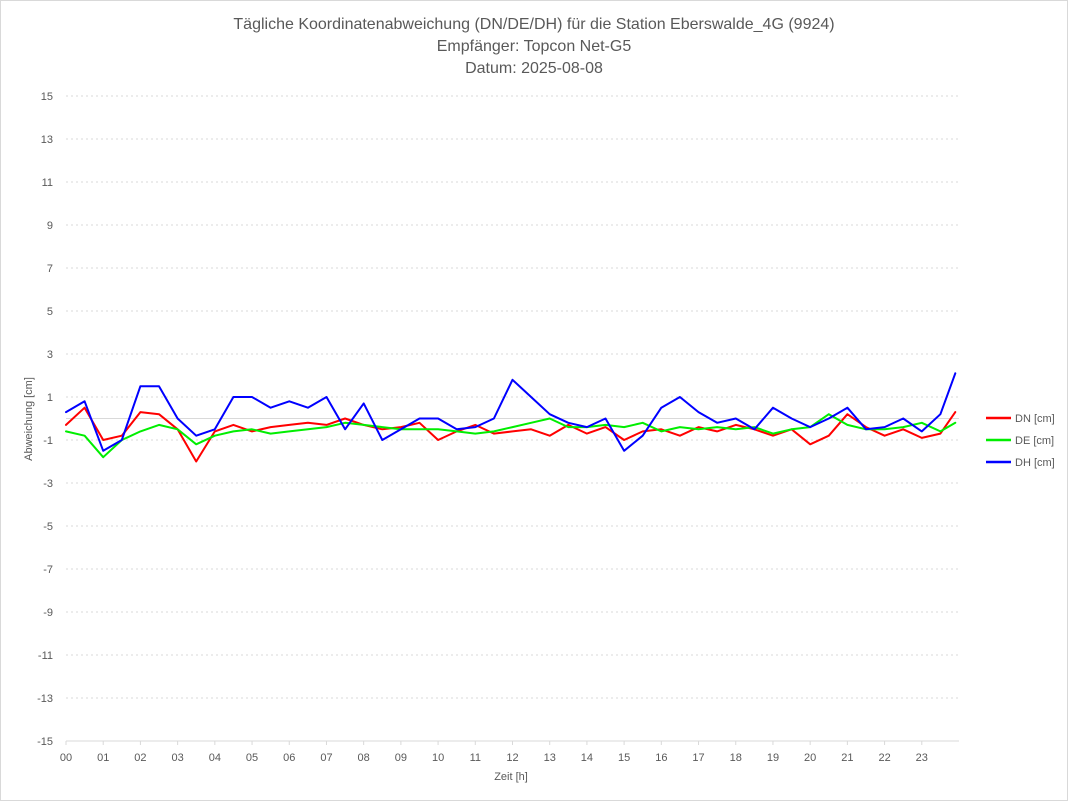 The width and height of the screenshot is (1068, 801). I want to click on series-line-dh, so click(511, 412).